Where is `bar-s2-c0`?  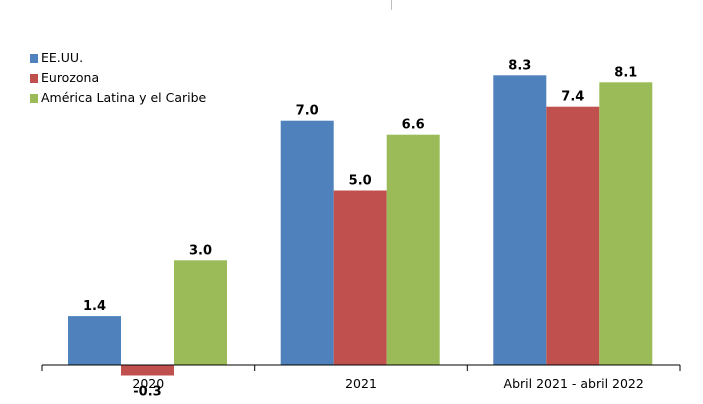 bar-s2-c0 is located at coordinates (200, 312).